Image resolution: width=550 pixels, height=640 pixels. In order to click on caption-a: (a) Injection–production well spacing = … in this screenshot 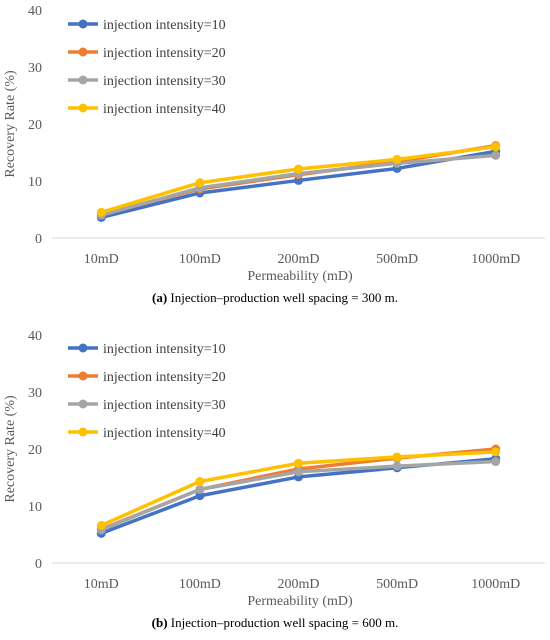, I will do `click(275, 297)`.